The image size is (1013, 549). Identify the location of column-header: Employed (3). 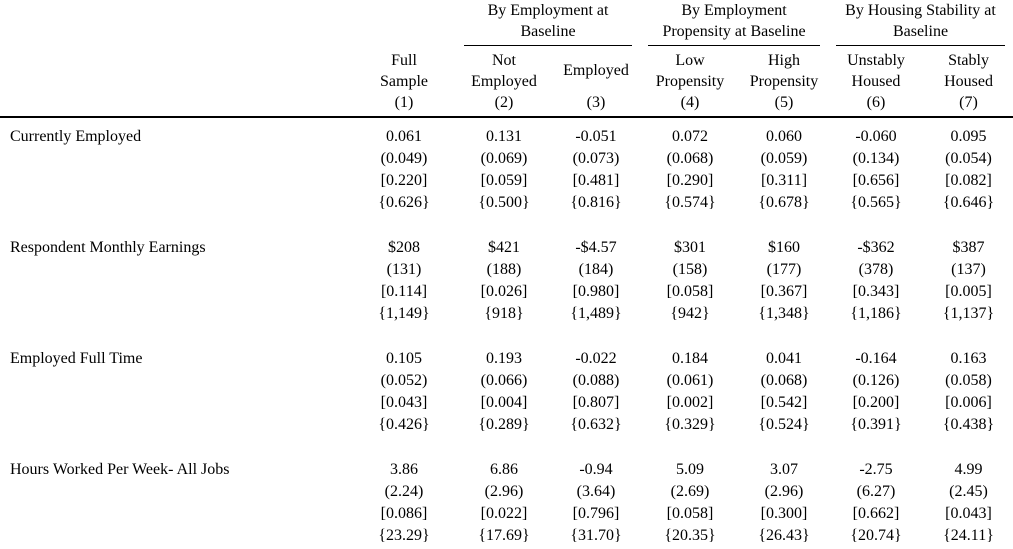
(596, 82).